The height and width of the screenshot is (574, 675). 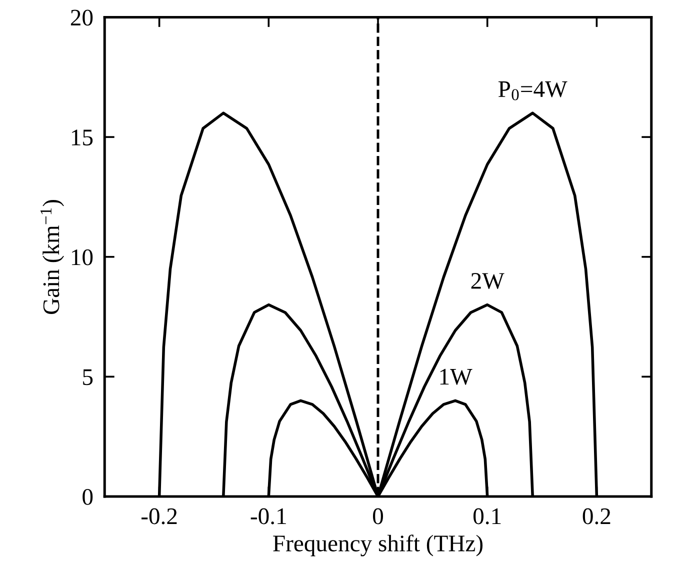 I want to click on x-axis-title: Frequency shift (THz), so click(x=378, y=545).